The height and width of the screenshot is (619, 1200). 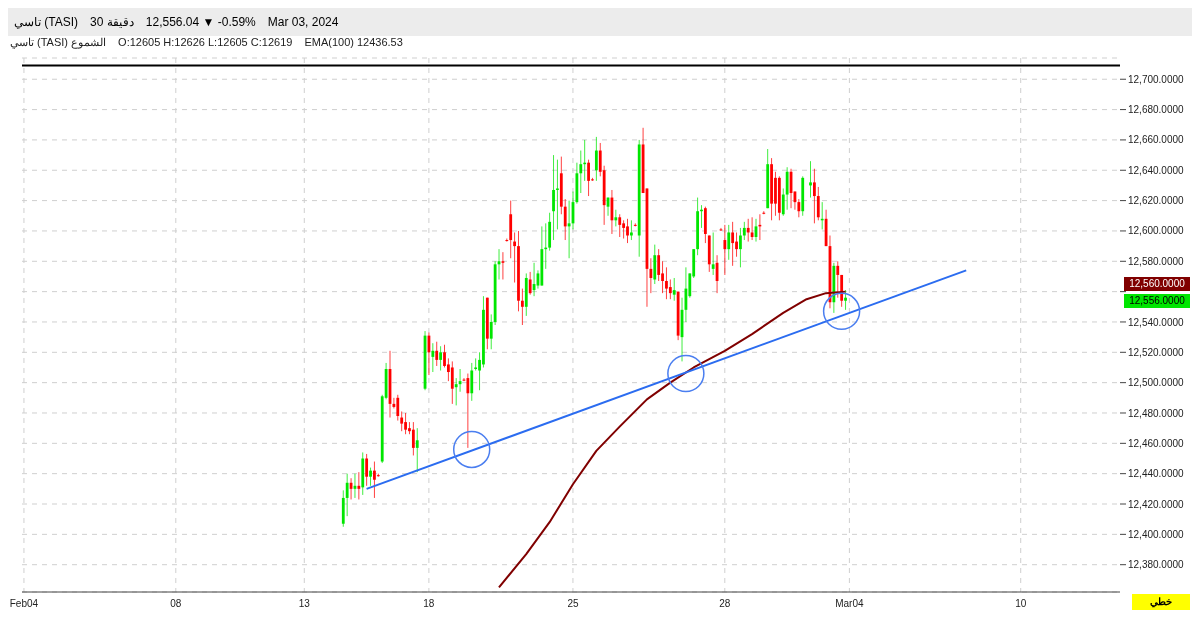 I want to click on y-tick-label: 12,500.0000, so click(x=1156, y=383).